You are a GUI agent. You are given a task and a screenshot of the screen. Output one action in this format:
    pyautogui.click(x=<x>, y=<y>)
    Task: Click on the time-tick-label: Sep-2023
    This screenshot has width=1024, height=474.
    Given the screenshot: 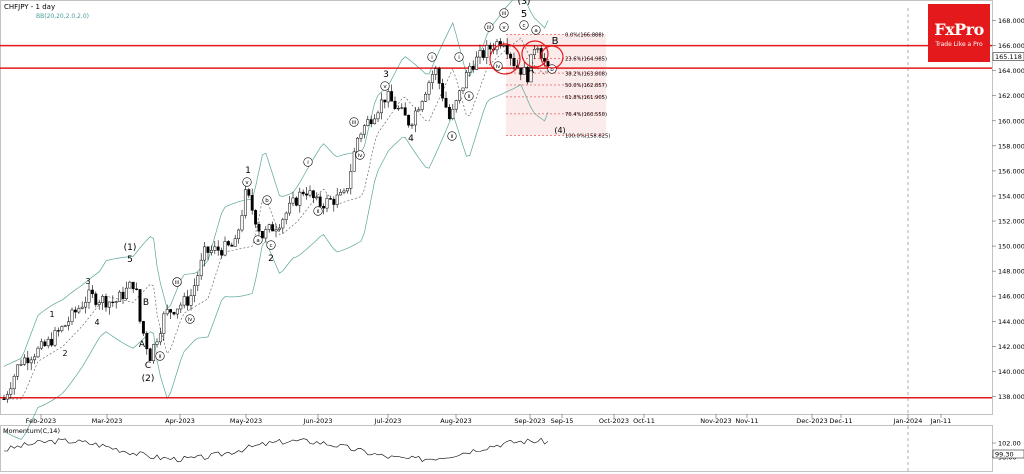 What is the action you would take?
    pyautogui.click(x=529, y=421)
    